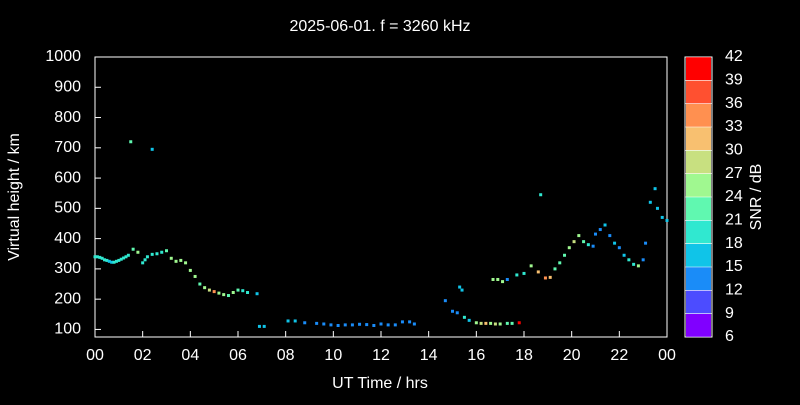 This screenshot has width=800, height=405. Describe the element at coordinates (67, 117) in the screenshot. I see `y-tick-label: 800` at that location.